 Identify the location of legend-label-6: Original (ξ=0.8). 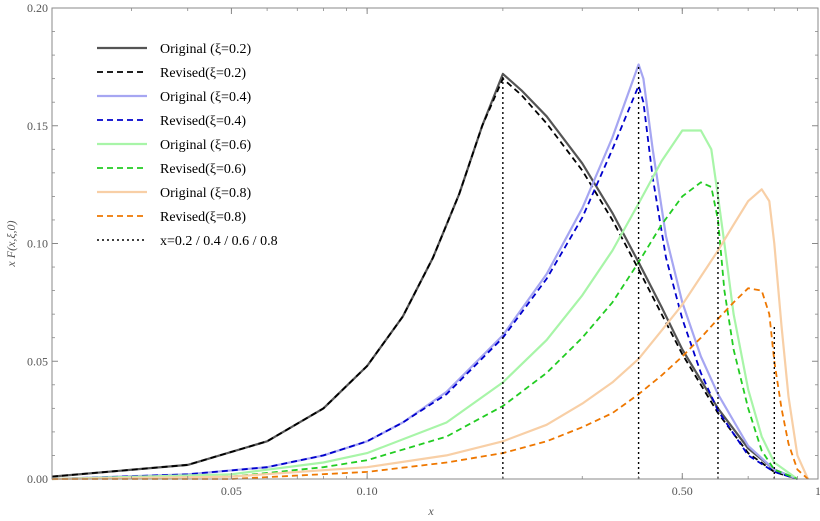
(205, 193).